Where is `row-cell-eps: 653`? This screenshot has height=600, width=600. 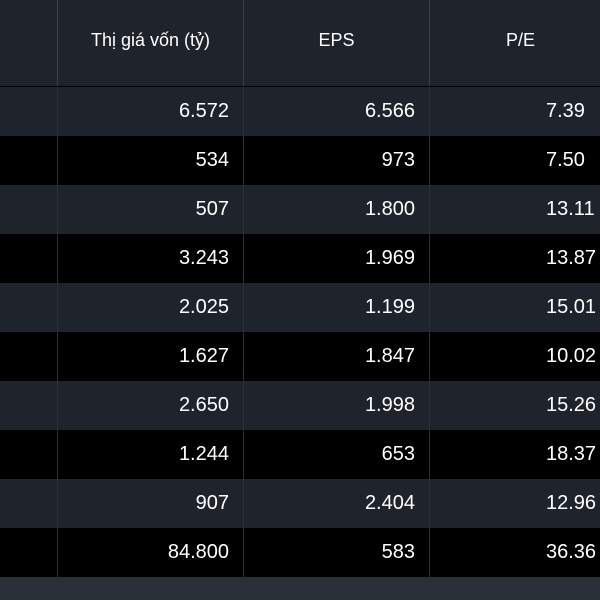 row-cell-eps: 653 is located at coordinates (337, 454).